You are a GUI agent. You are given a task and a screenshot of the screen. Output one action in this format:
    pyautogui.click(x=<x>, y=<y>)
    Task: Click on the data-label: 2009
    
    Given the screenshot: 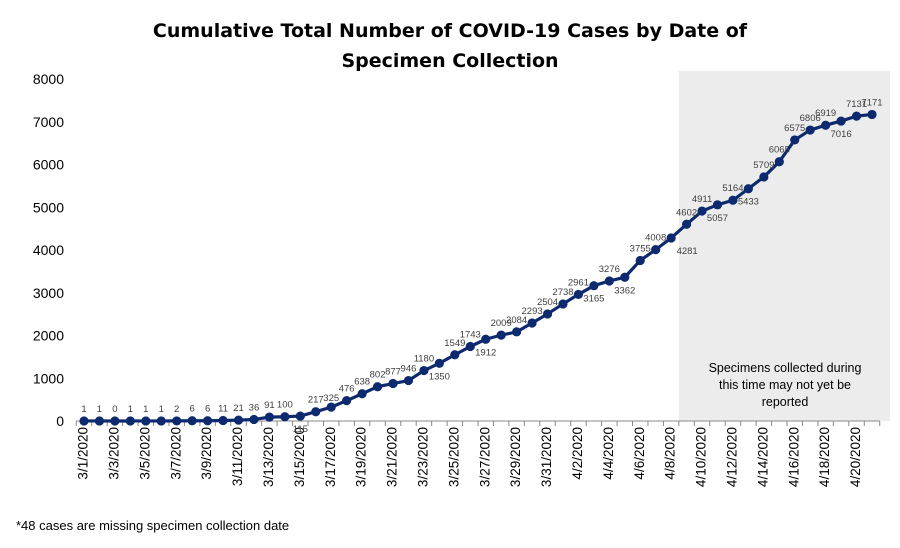 What is the action you would take?
    pyautogui.click(x=501, y=323)
    